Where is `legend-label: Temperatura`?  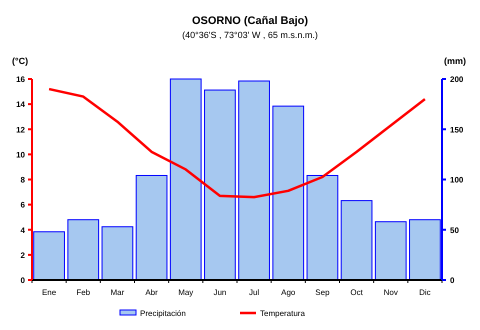 legend-label: Temperatura is located at coordinates (283, 313).